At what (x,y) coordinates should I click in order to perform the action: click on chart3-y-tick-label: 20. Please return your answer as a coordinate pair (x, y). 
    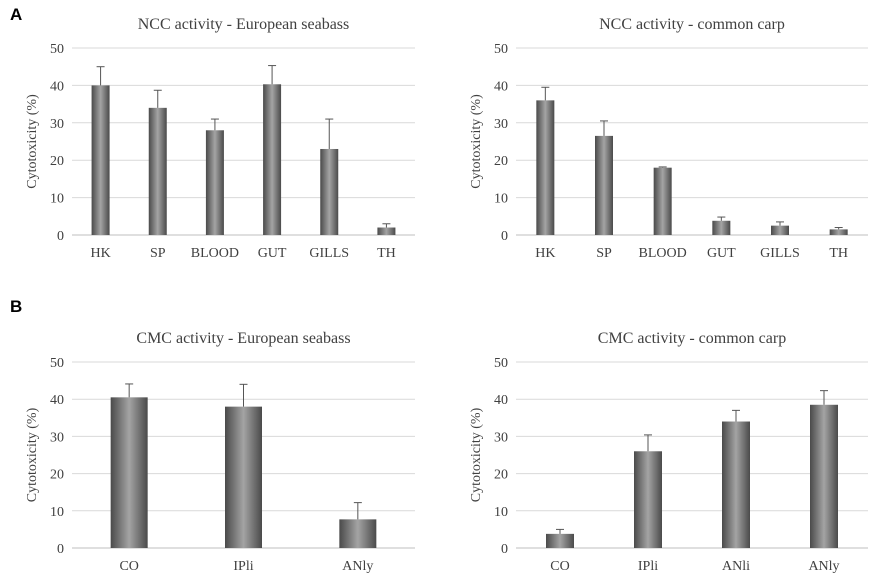
    Looking at the image, I should click on (57, 475).